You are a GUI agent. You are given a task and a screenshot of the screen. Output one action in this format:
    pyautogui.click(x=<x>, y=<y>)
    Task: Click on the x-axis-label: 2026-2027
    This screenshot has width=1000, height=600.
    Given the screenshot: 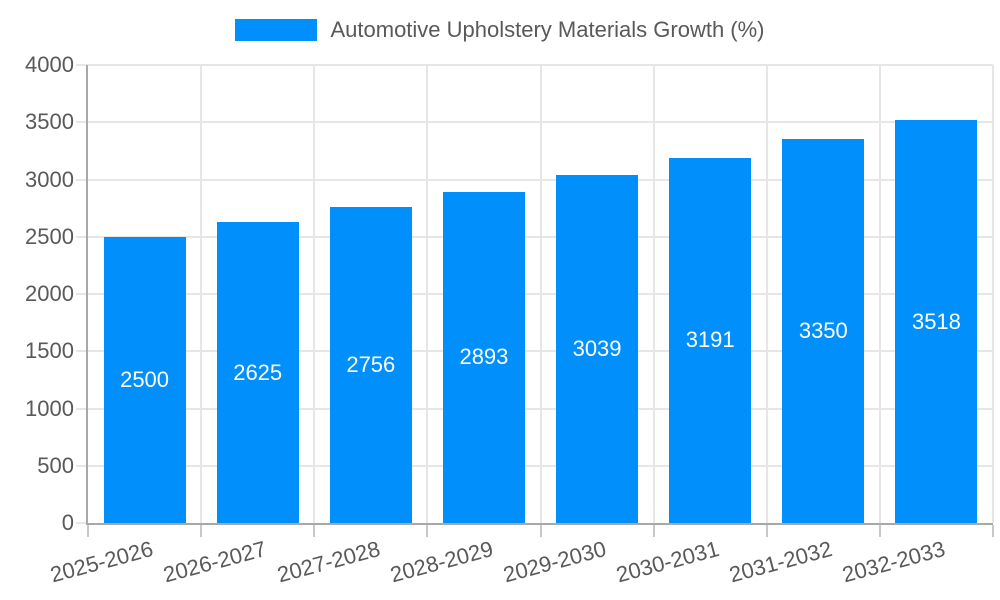 What is the action you would take?
    pyautogui.click(x=215, y=562)
    